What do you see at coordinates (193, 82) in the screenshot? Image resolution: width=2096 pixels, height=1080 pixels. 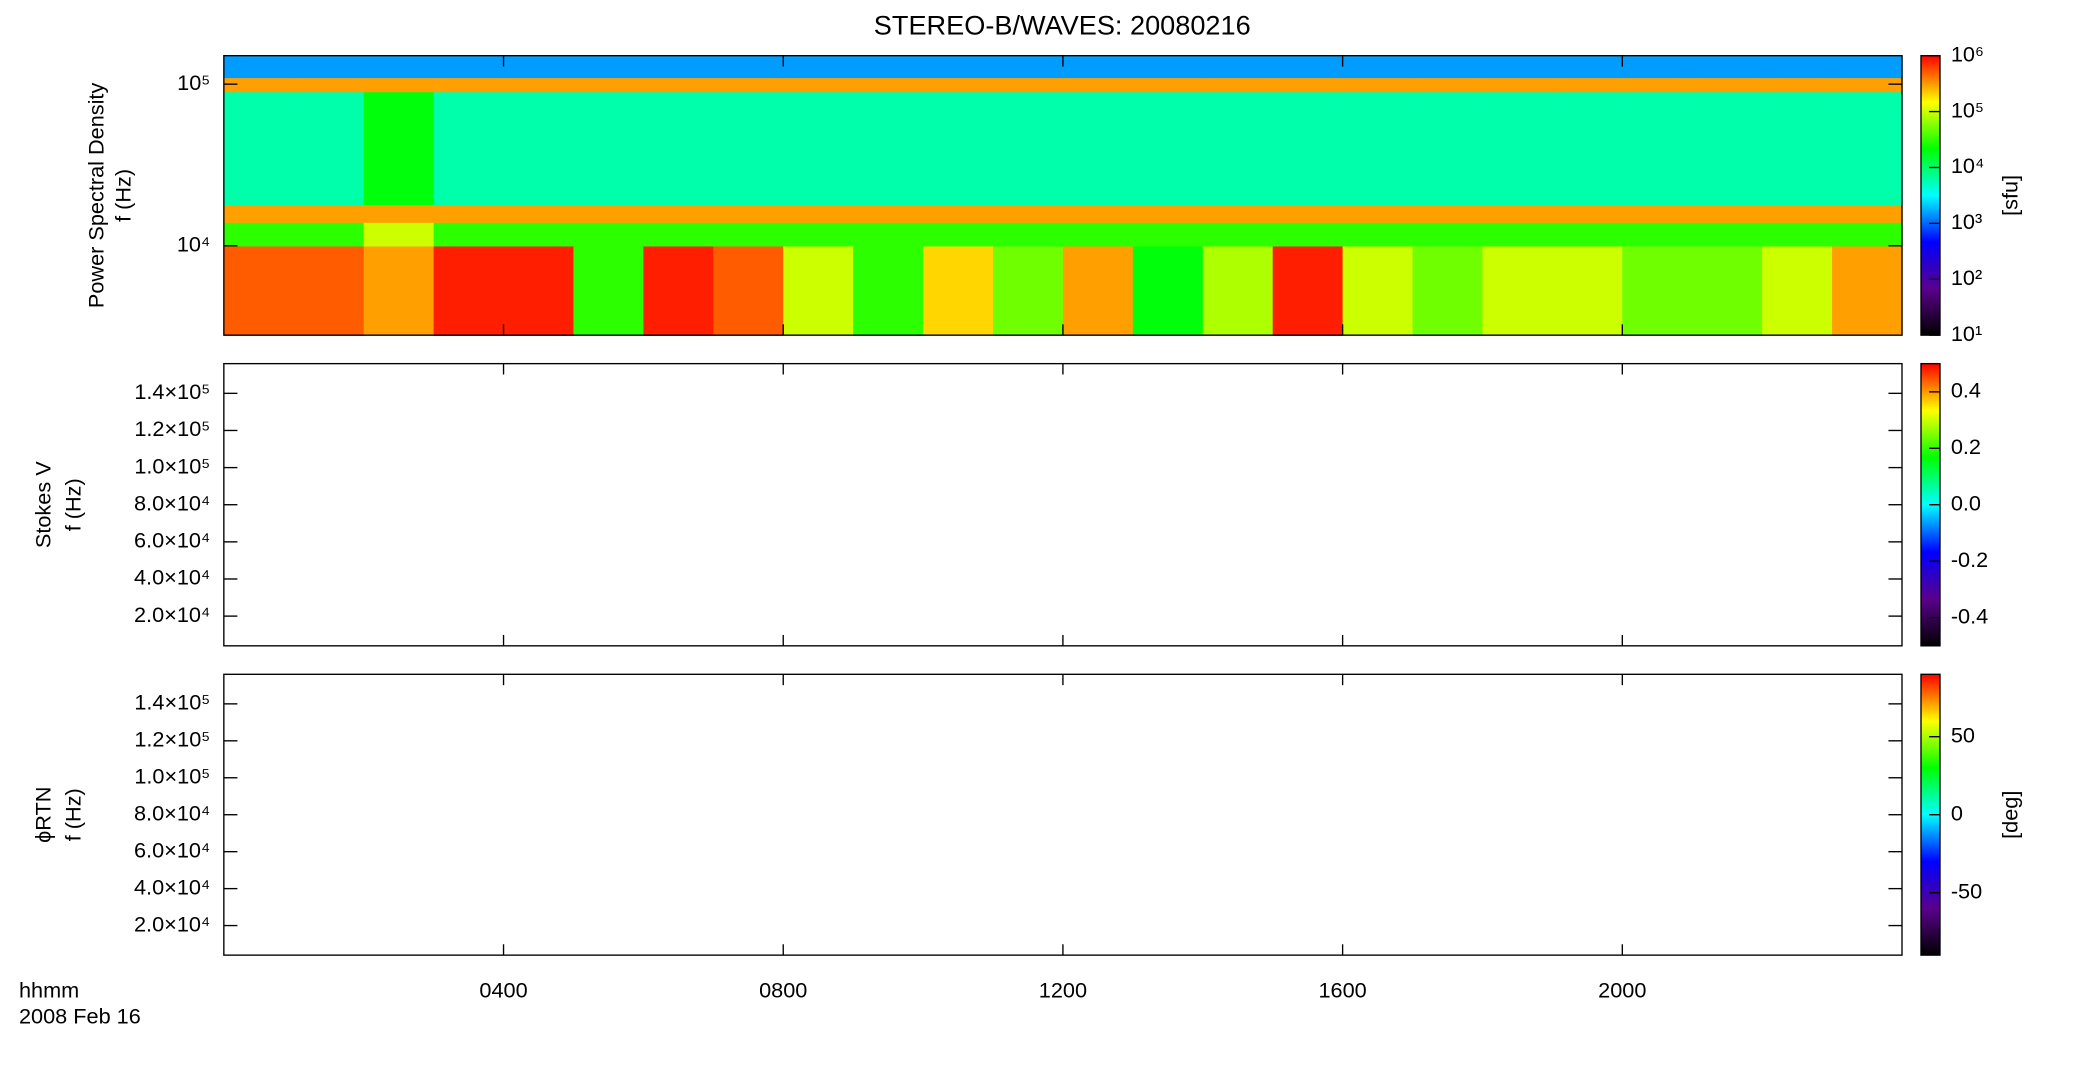 I see `y-tick-label: 10⁵` at bounding box center [193, 82].